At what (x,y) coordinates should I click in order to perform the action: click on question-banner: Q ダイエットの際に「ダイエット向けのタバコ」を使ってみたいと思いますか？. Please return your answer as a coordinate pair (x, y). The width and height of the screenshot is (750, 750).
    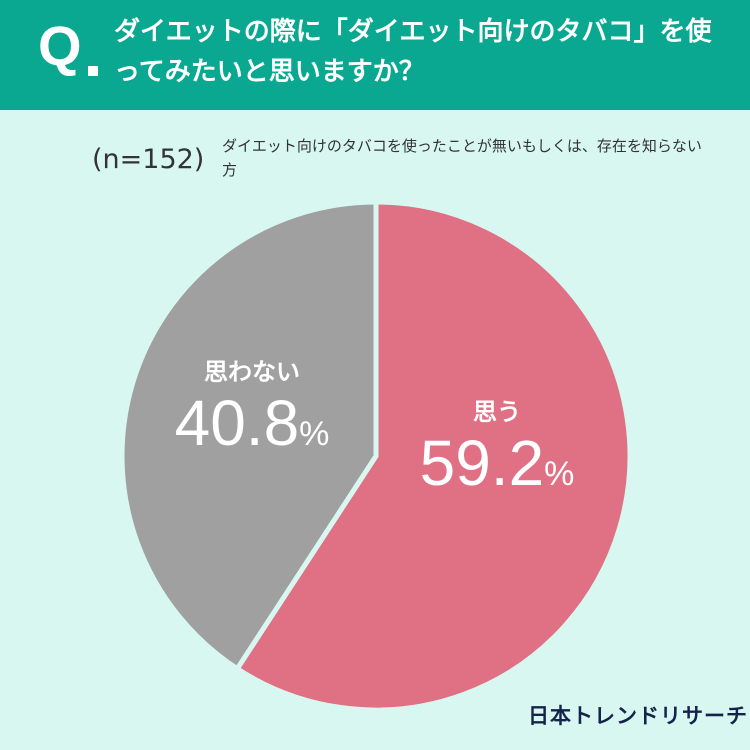
    Looking at the image, I should click on (375, 55).